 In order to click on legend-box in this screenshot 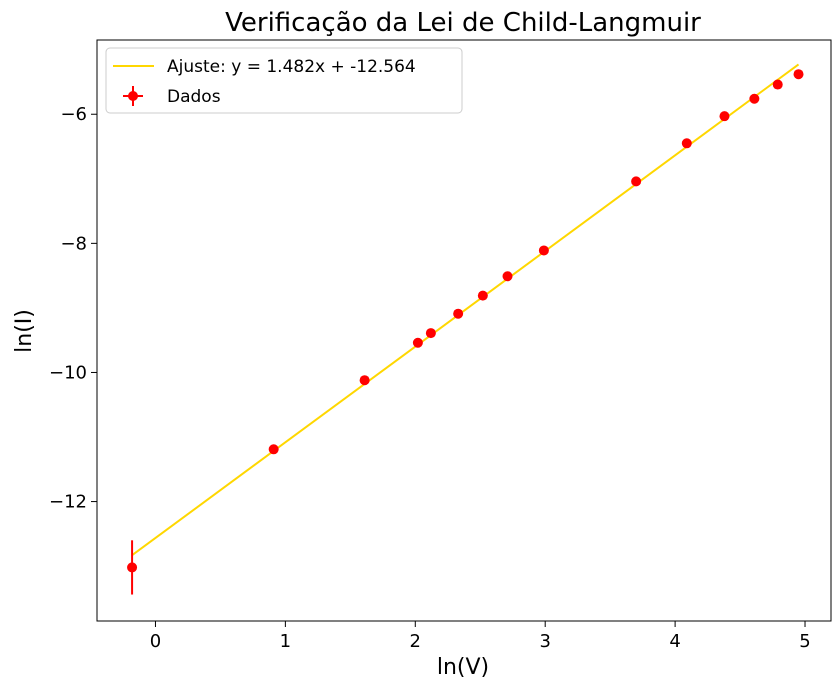, I will do `click(284, 80)`.